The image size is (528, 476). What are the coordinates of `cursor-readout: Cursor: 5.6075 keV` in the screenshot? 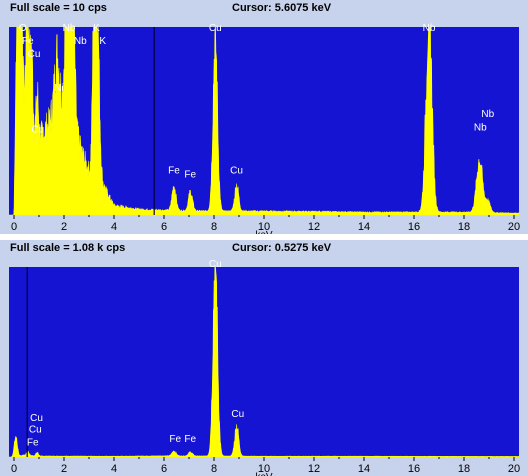 It's located at (282, 8).